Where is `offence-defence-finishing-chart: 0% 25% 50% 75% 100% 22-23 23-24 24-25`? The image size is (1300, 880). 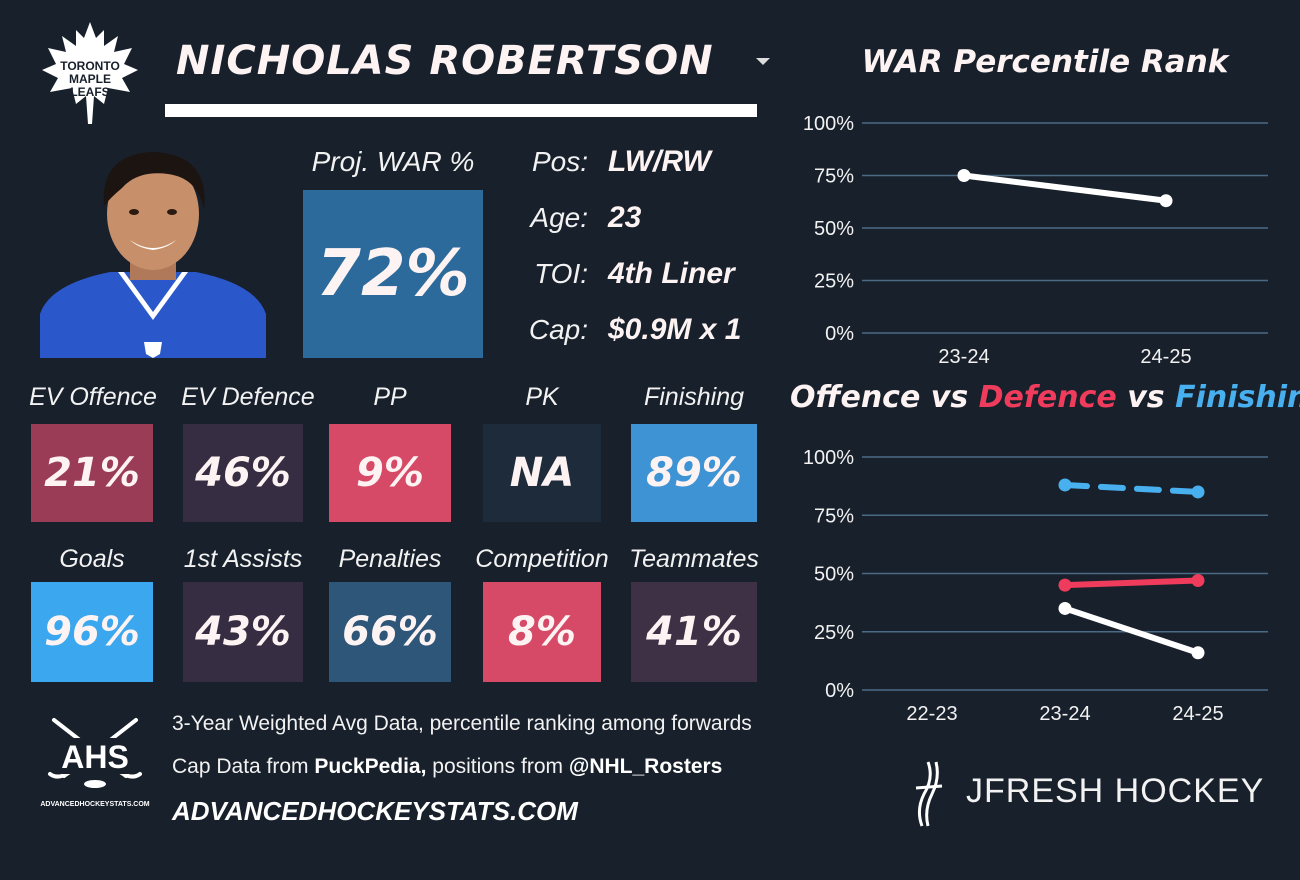 offence-defence-finishing-chart: 0% 25% 50% 75% 100% 22-23 23-24 24-25 is located at coordinates (1035, 586).